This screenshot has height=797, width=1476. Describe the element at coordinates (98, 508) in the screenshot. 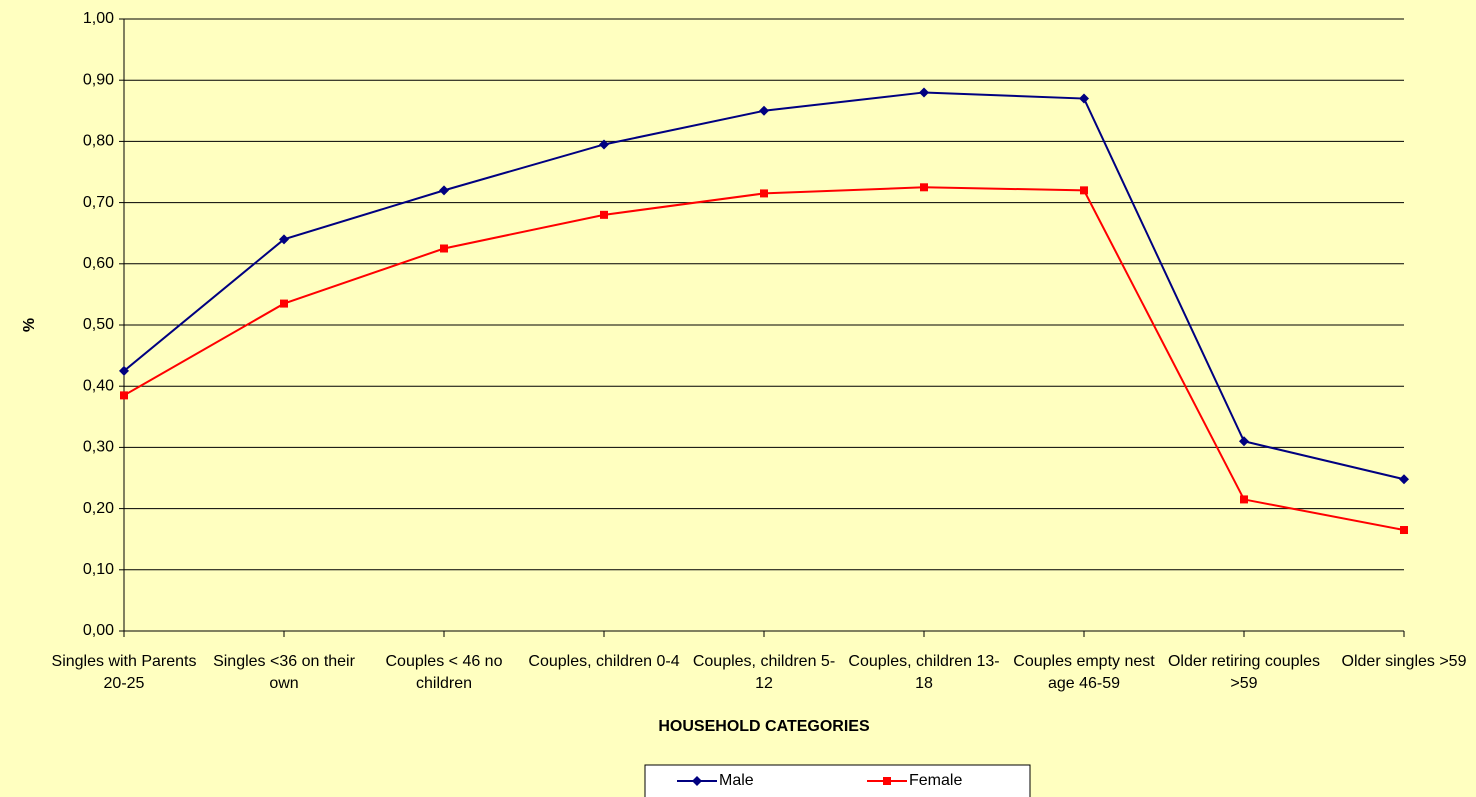

I see `y-tick-label: 0,20` at that location.